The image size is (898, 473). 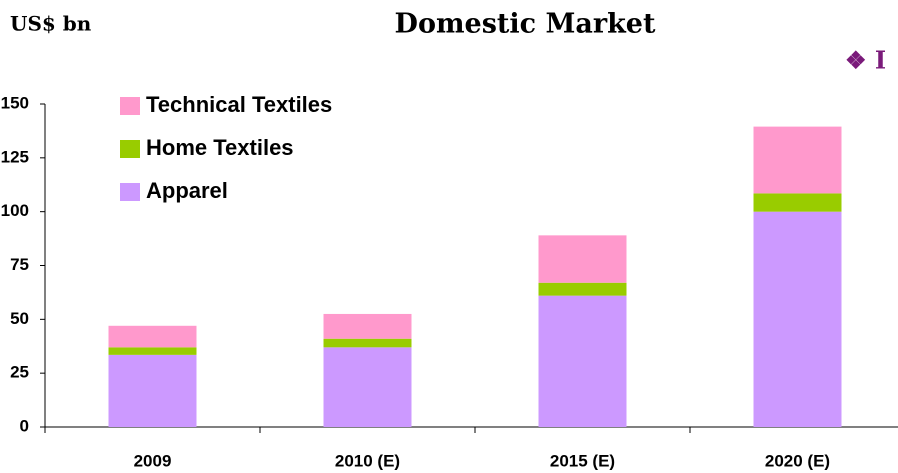 What do you see at coordinates (797, 460) in the screenshot?
I see `x-tick-label: 2020 (E)` at bounding box center [797, 460].